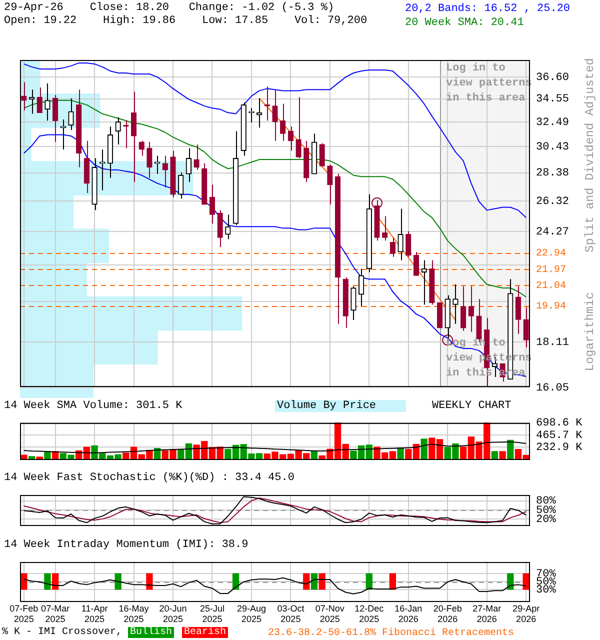 Image resolution: width=600 pixels, height=640 pixels. I want to click on chart-title: 29-Apr-26 Close: 18.20 Change: -1.02 (-5.3 %), so click(169, 8).